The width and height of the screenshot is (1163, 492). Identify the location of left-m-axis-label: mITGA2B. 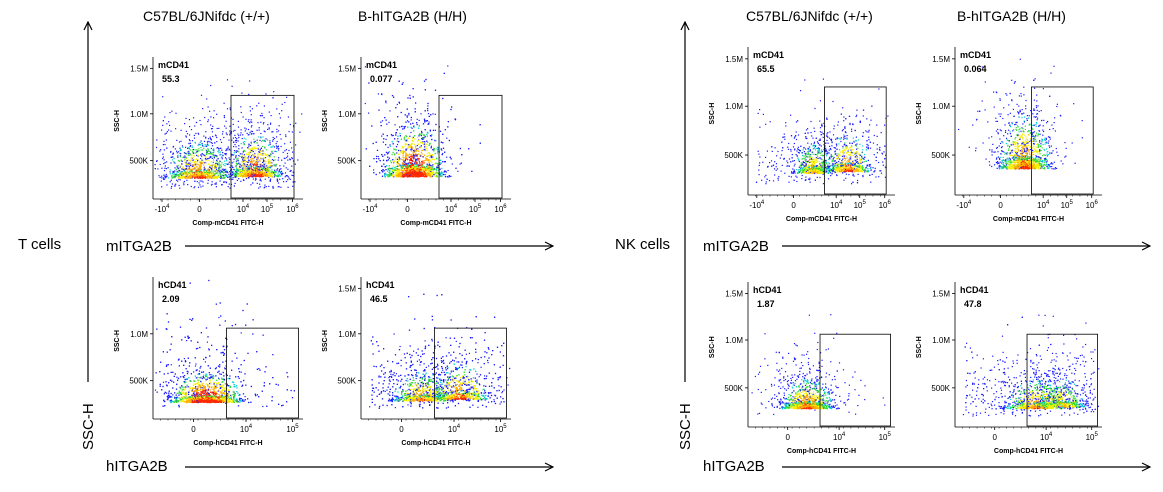
(139, 246).